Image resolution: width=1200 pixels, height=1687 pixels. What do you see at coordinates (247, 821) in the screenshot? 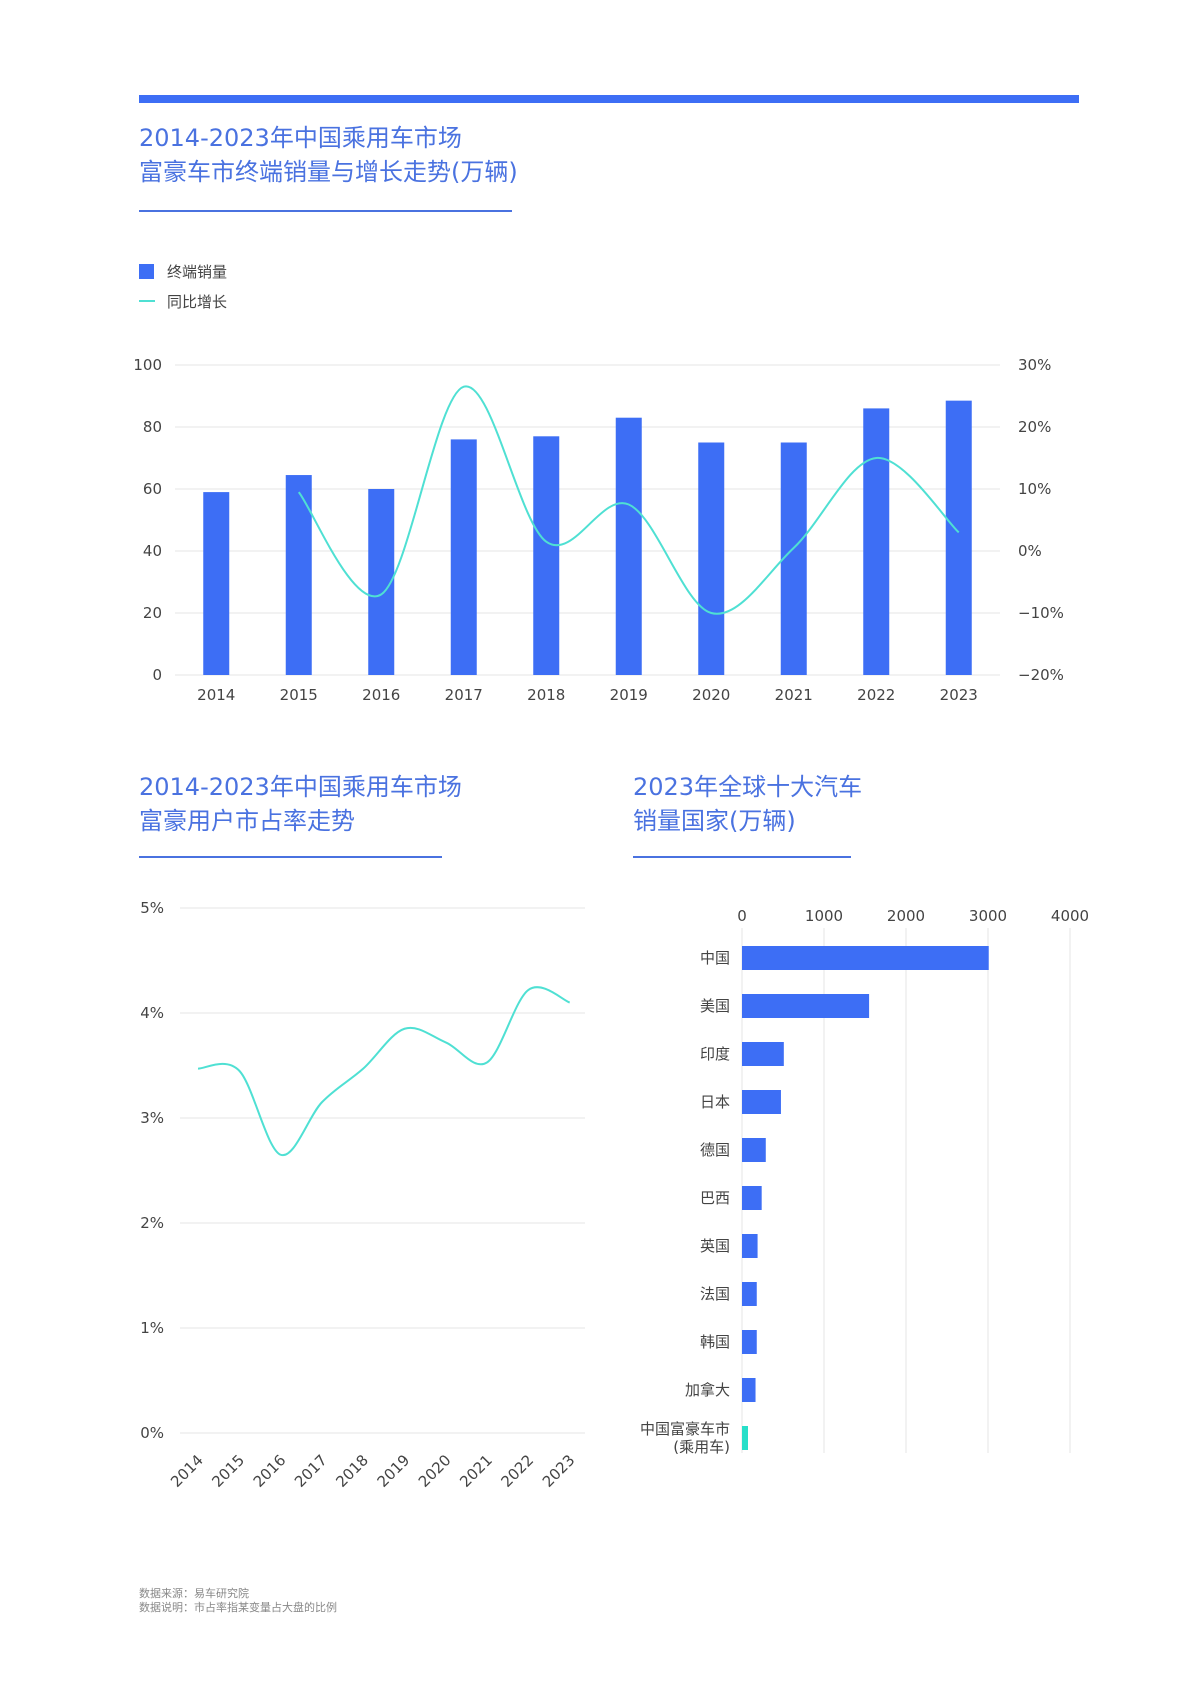
I see `chart2-title-line2: 富豪用户市占率走势` at bounding box center [247, 821].